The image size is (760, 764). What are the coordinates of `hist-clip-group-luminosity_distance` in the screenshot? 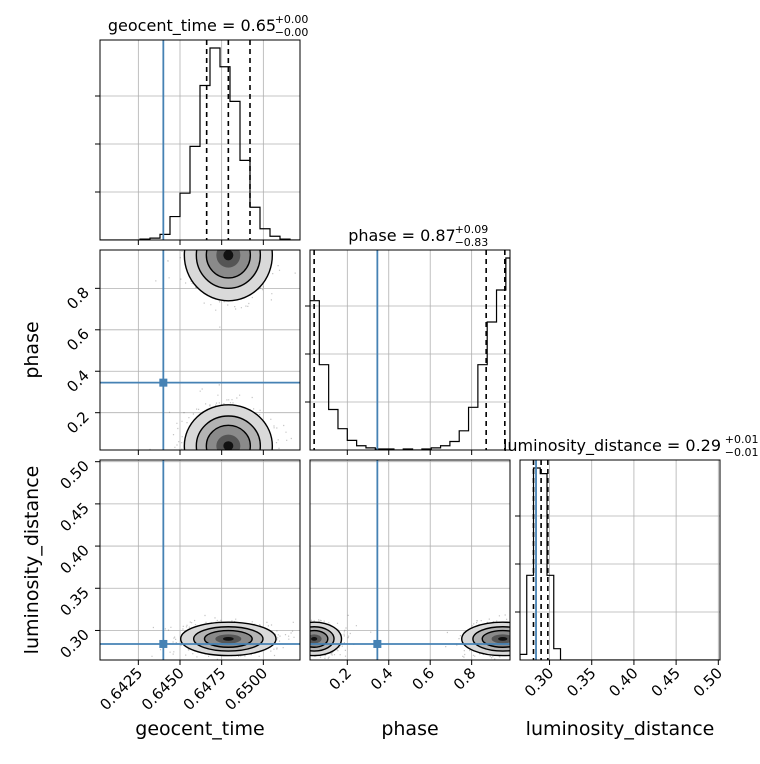 It's located at (620, 560).